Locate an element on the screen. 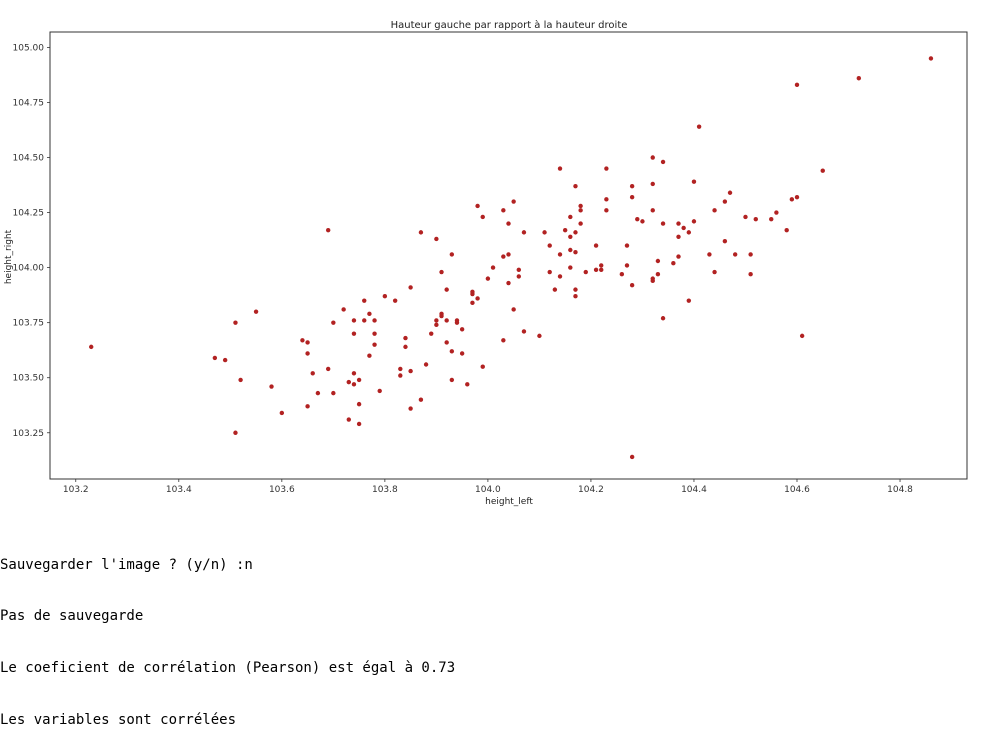 This screenshot has width=985, height=747. console-line-status: Pas de sauvegarde is located at coordinates (72, 616).